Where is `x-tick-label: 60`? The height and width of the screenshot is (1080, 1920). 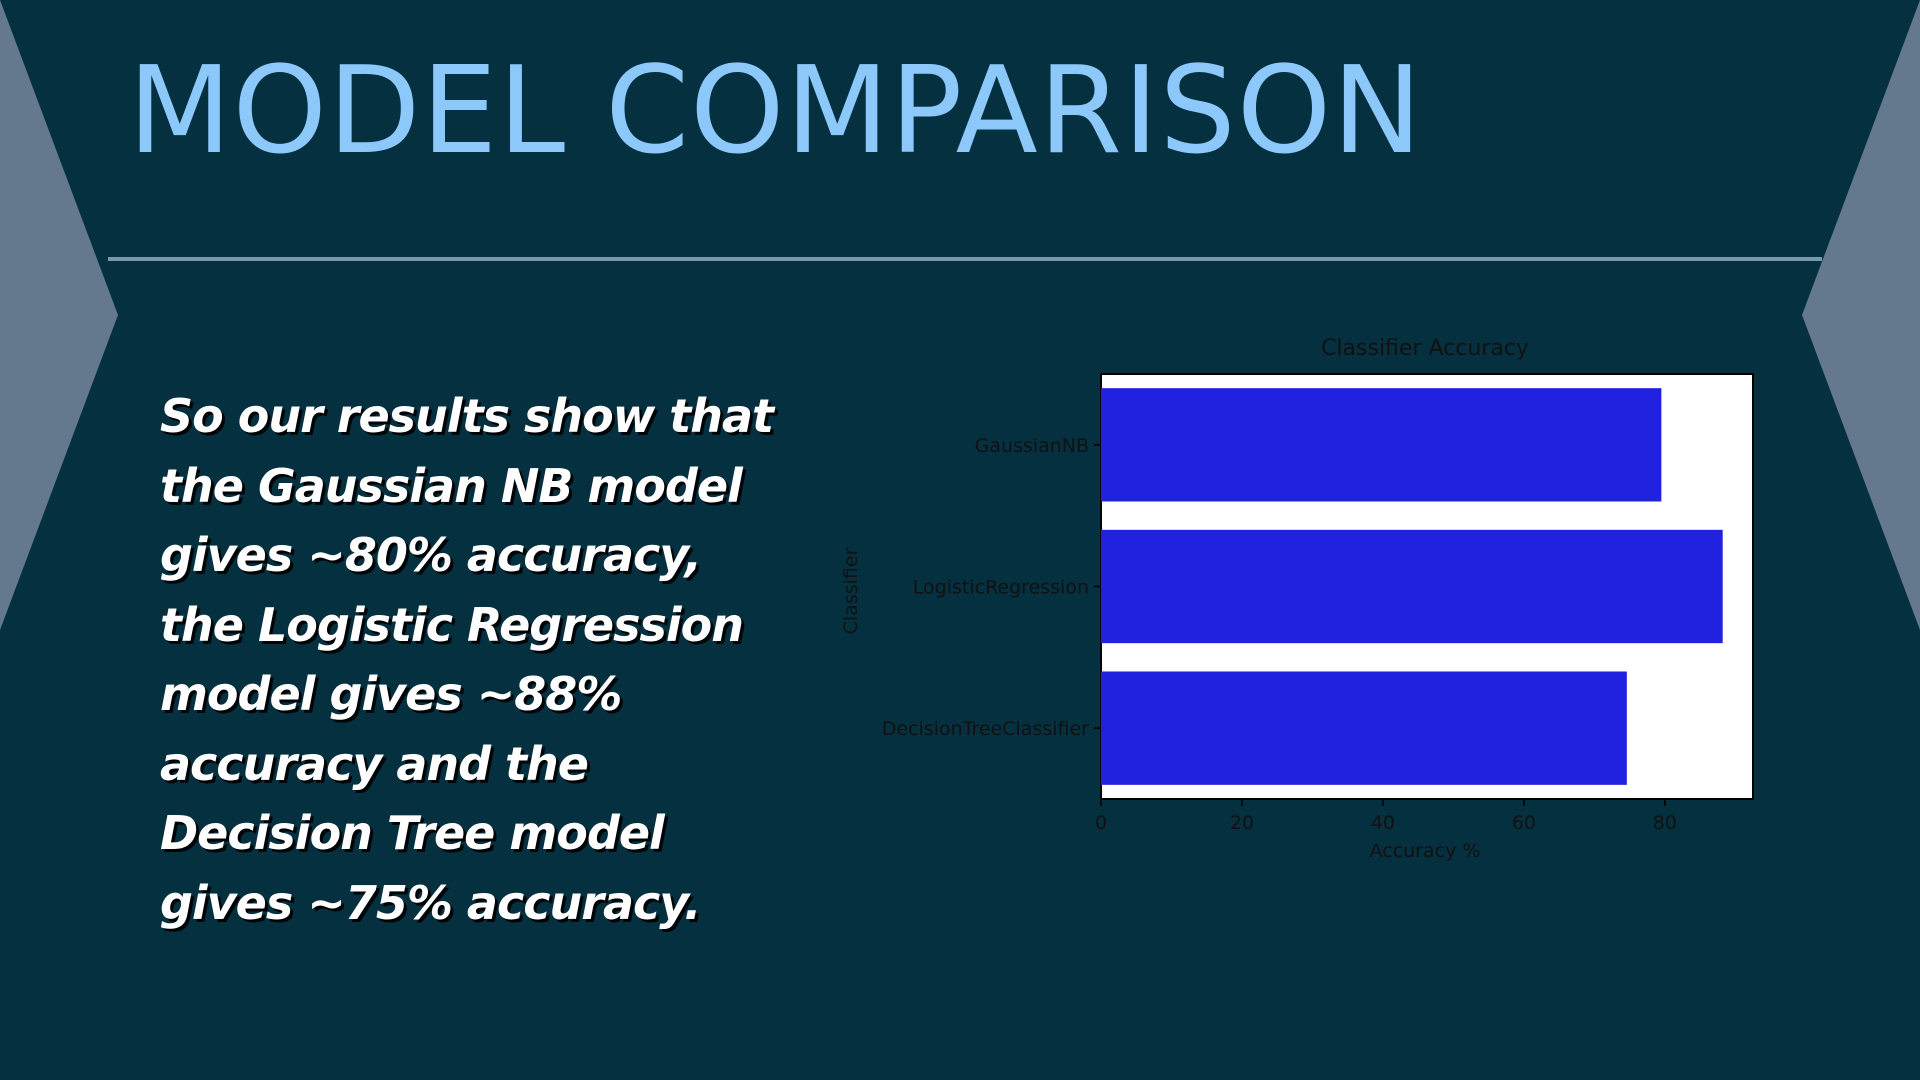
x-tick-label: 60 is located at coordinates (1524, 823).